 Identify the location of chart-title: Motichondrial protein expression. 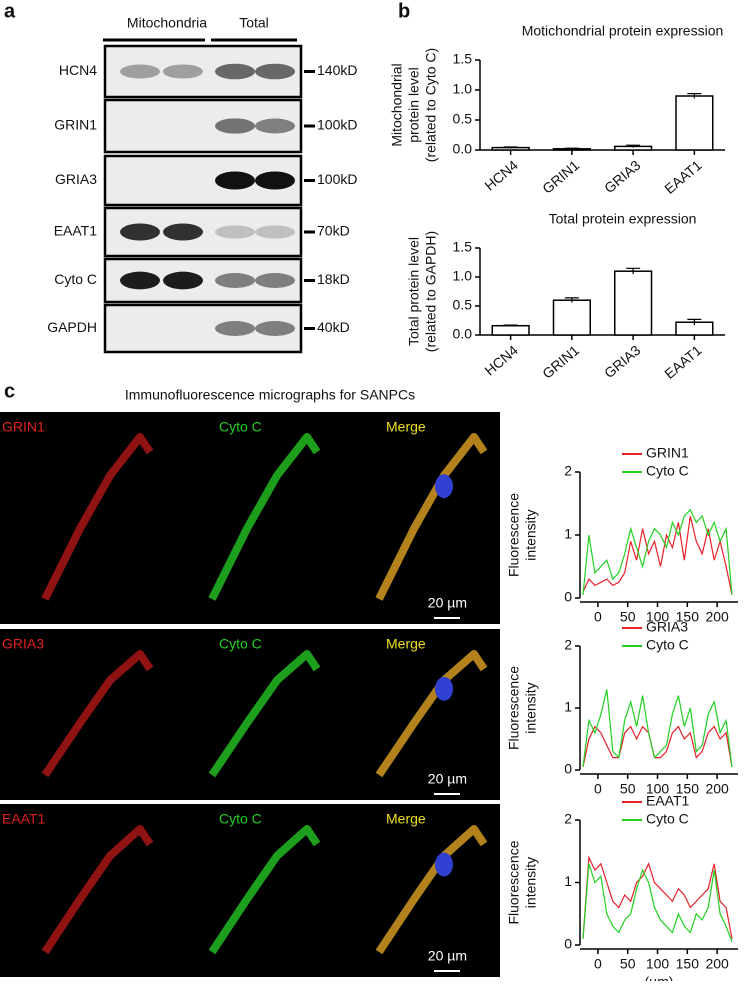
(623, 31).